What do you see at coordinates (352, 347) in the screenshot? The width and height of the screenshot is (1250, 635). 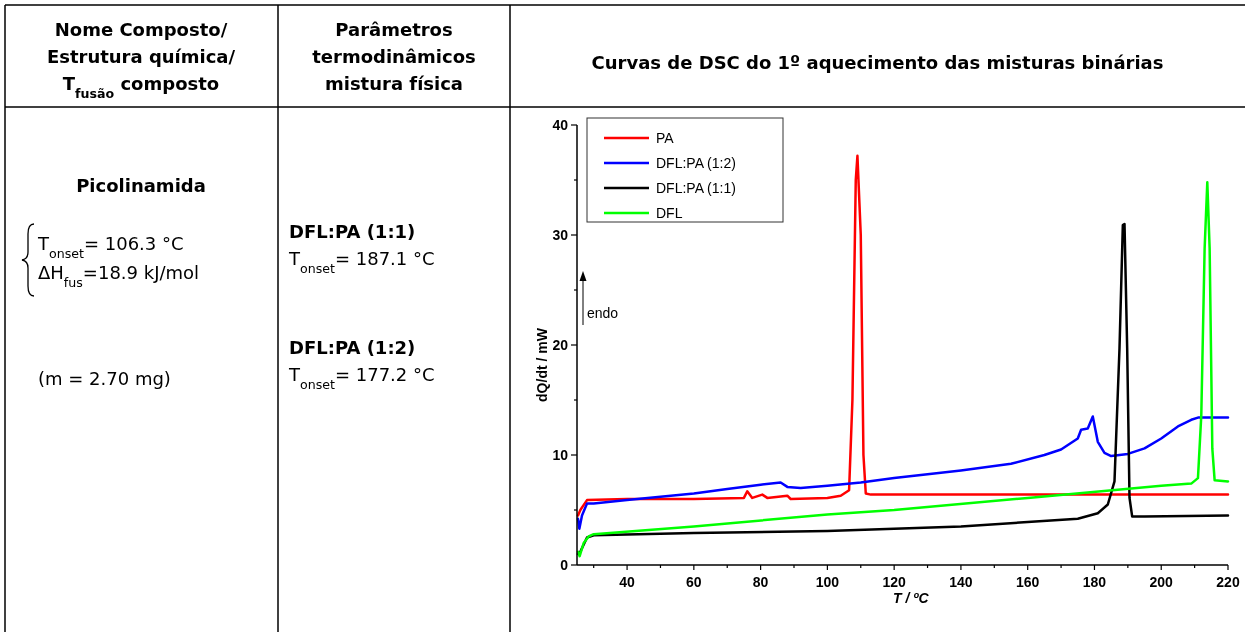 I see `text: DFL:PA (1:2)` at bounding box center [352, 347].